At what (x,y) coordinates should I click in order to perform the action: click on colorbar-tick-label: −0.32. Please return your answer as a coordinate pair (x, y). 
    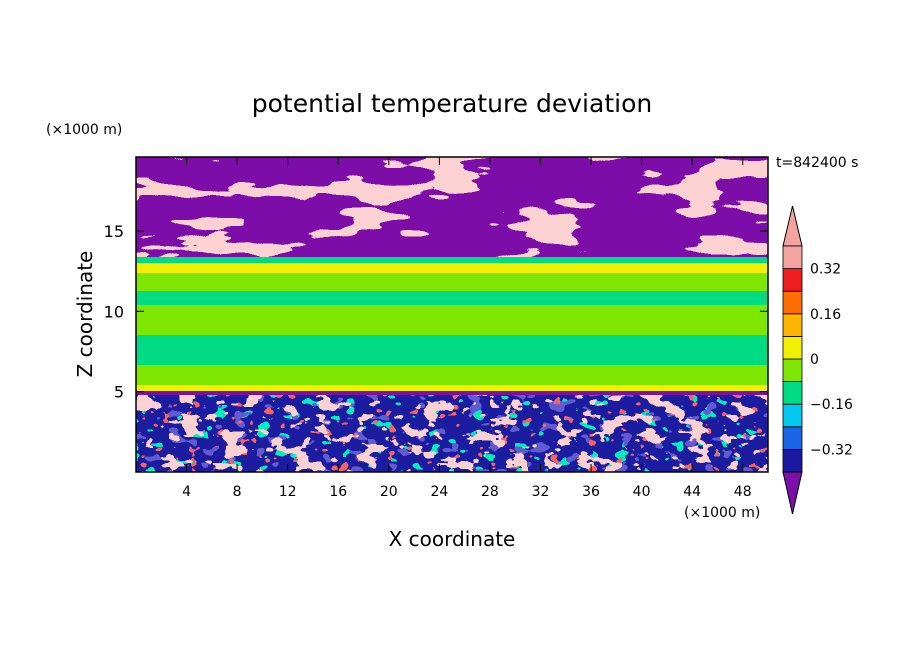
    Looking at the image, I should click on (831, 450).